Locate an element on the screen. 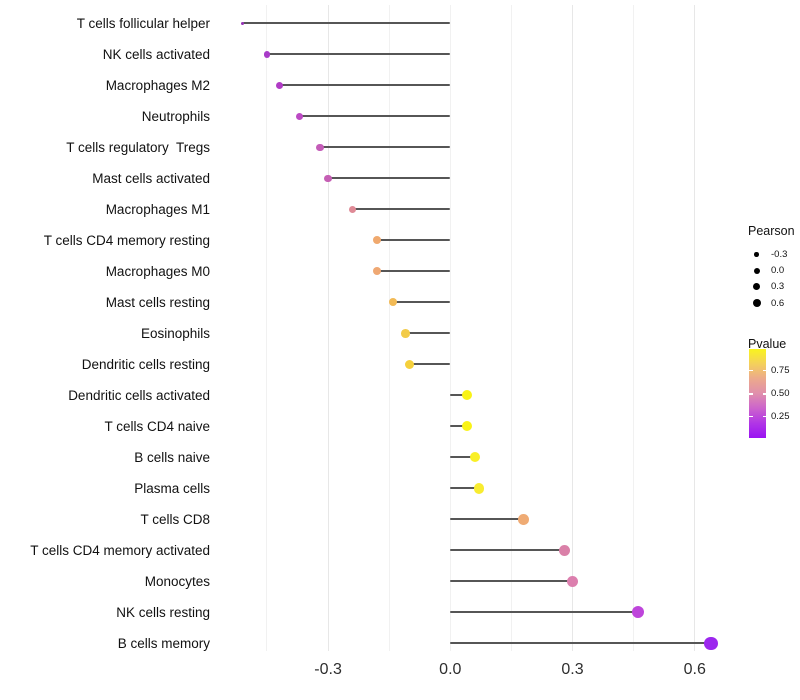  y-axis-label: Mast cells resting is located at coordinates (157, 302).